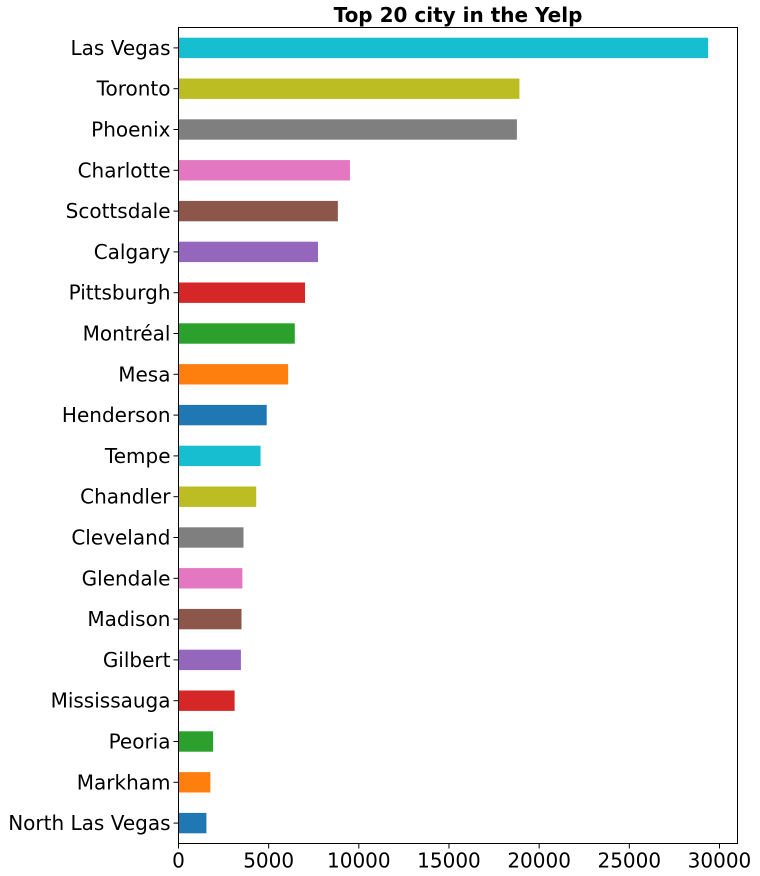 The width and height of the screenshot is (760, 876). Describe the element at coordinates (125, 497) in the screenshot. I see `category-label: Chandler` at that location.